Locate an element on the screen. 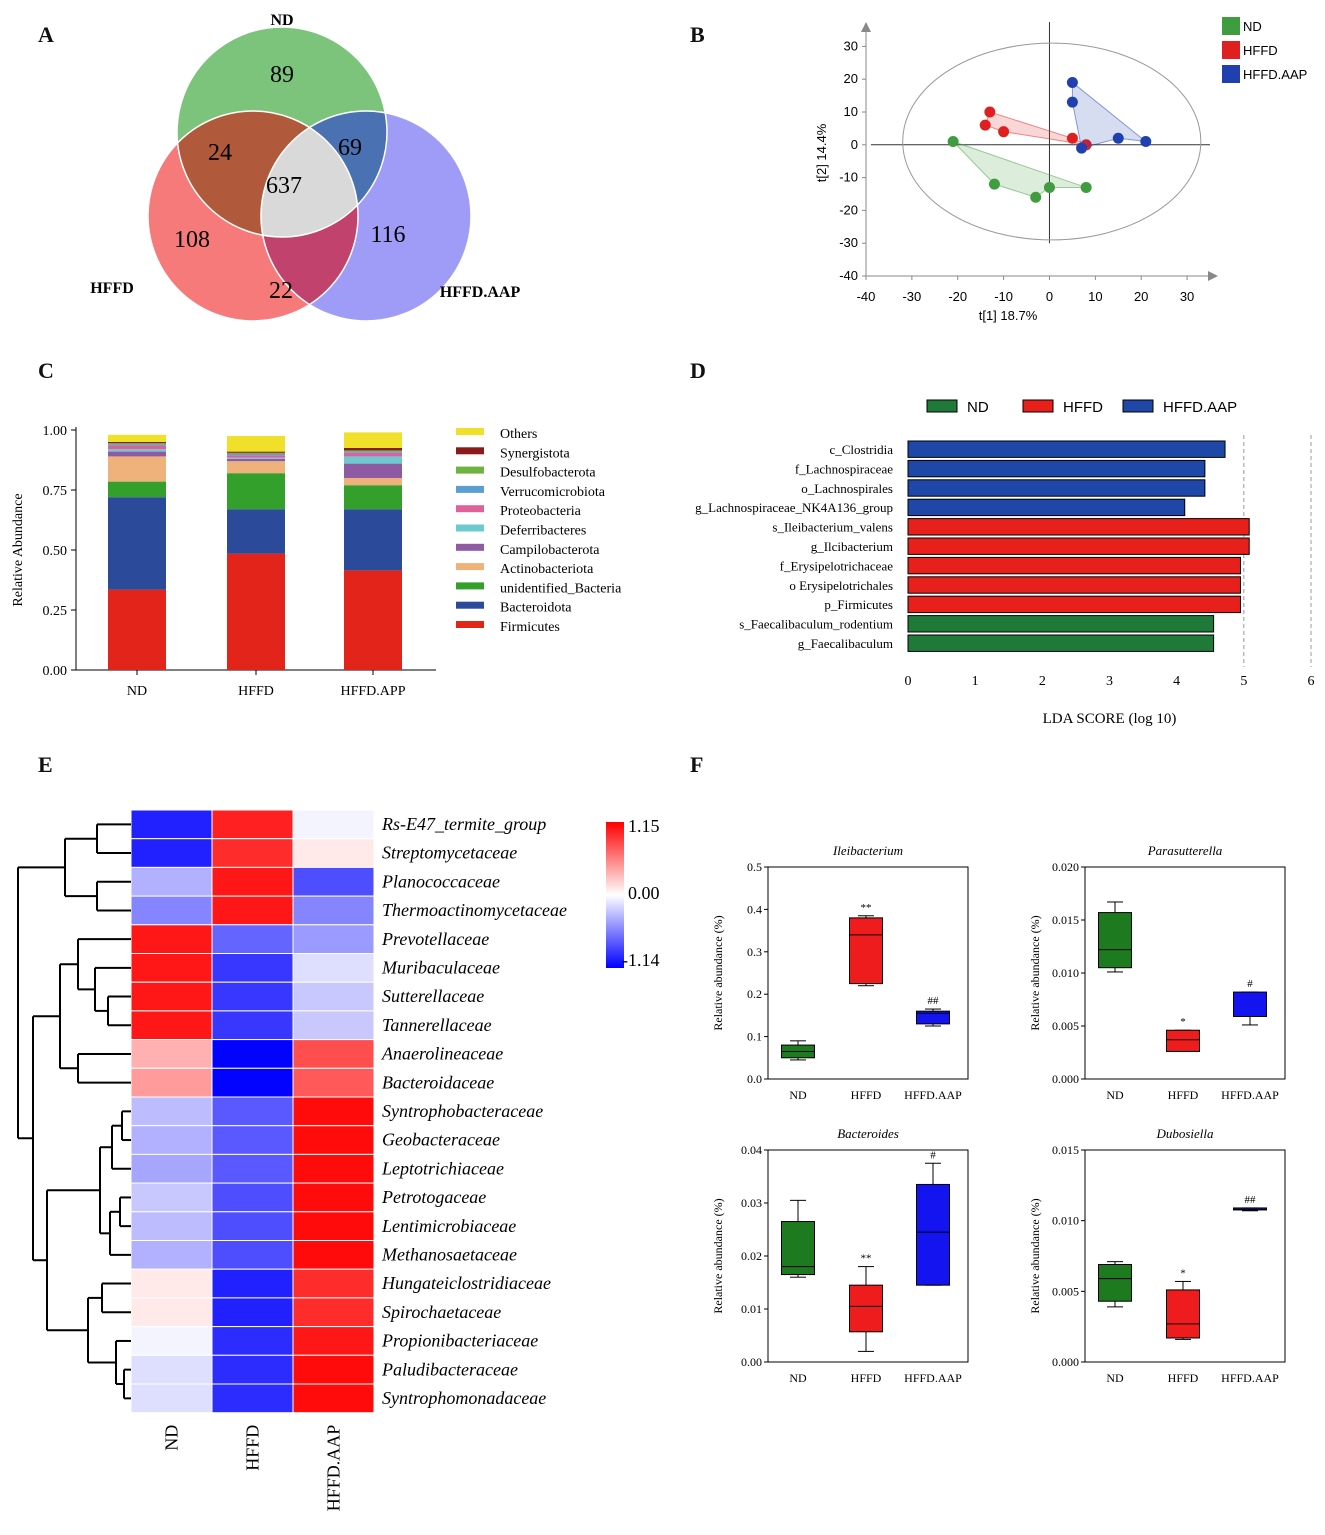  colorbar-label-max: 1.15 is located at coordinates (644, 826).